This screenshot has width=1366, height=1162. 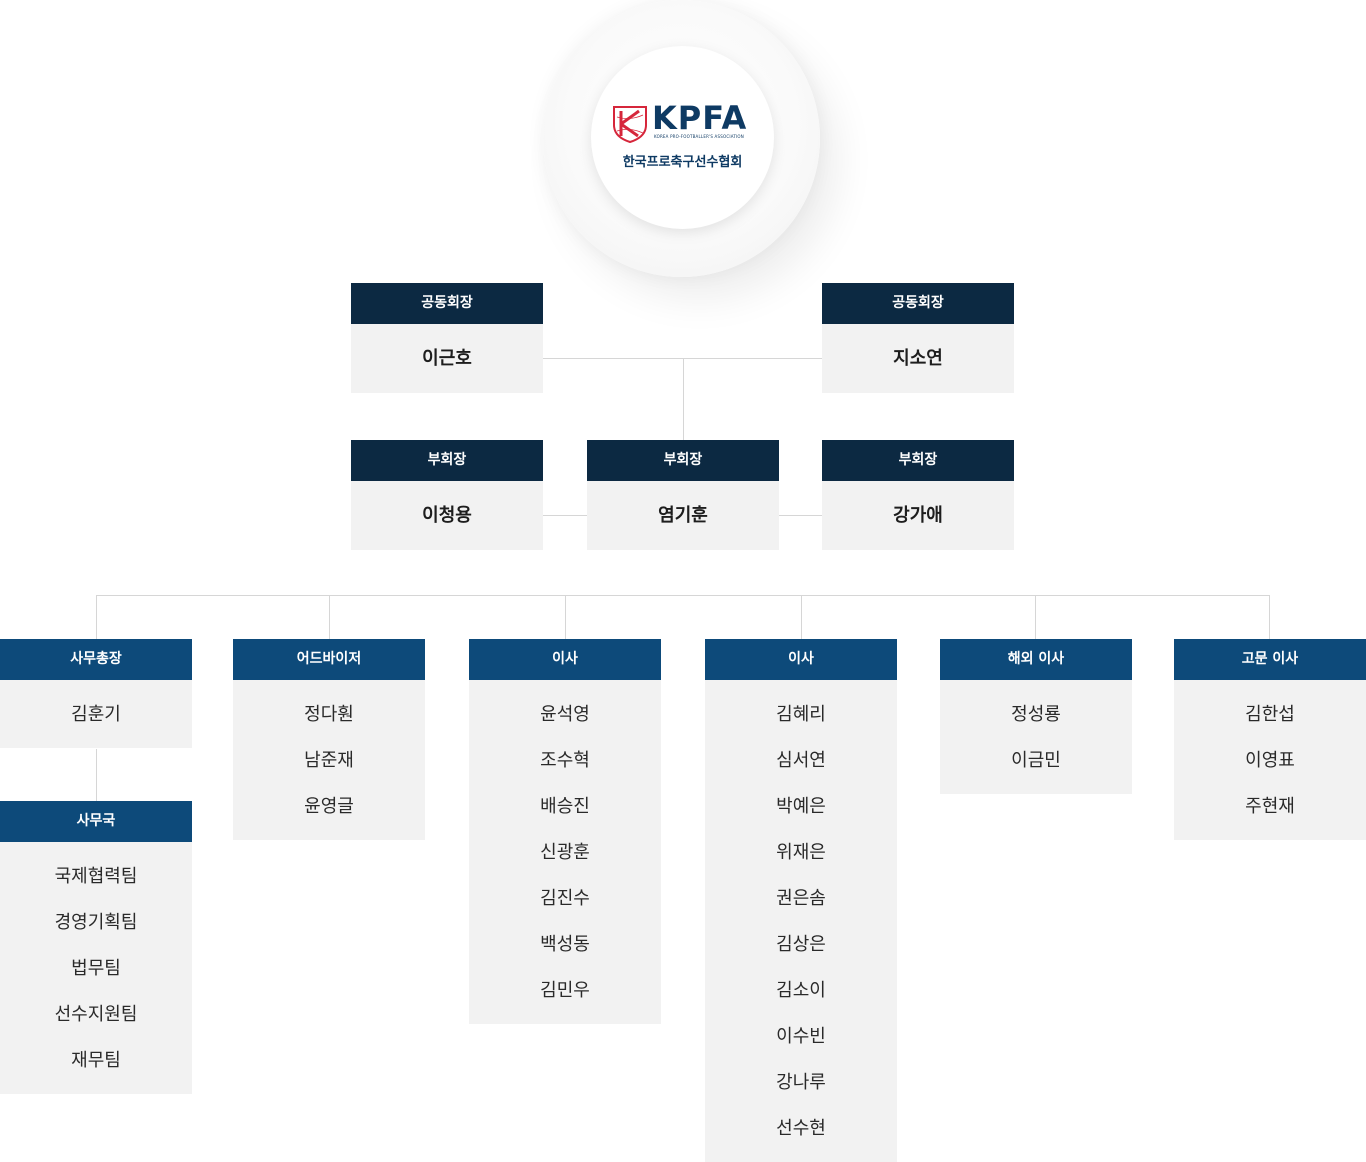 I want to click on card-title: 사무총장, so click(x=96, y=659).